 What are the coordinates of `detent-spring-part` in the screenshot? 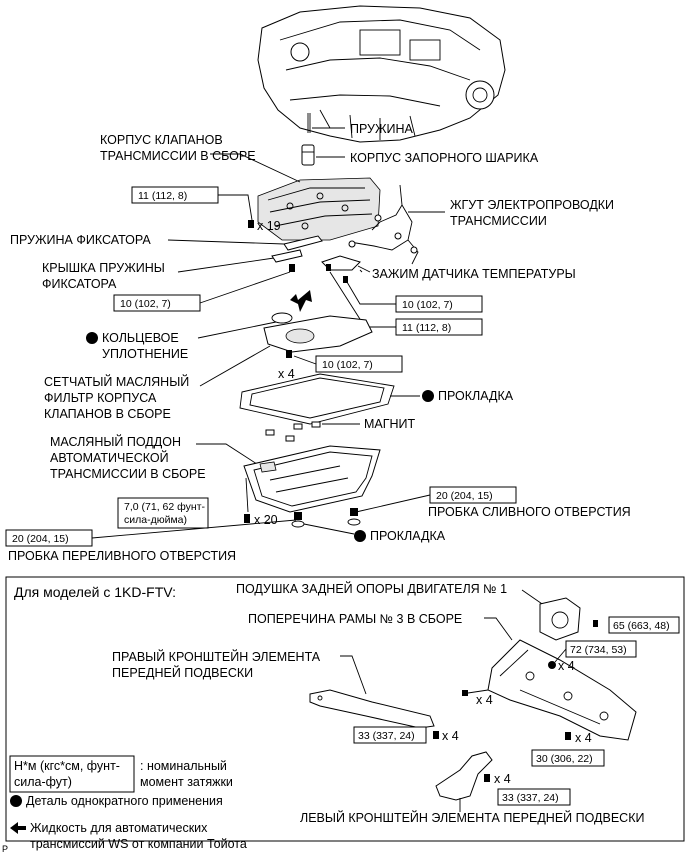 It's located at (303, 243).